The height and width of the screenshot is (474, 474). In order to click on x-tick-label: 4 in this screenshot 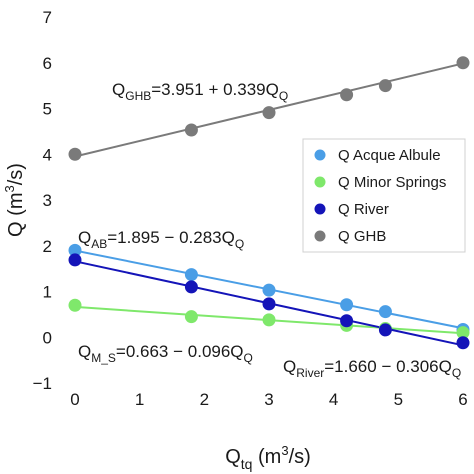, I will do `click(333, 399)`.